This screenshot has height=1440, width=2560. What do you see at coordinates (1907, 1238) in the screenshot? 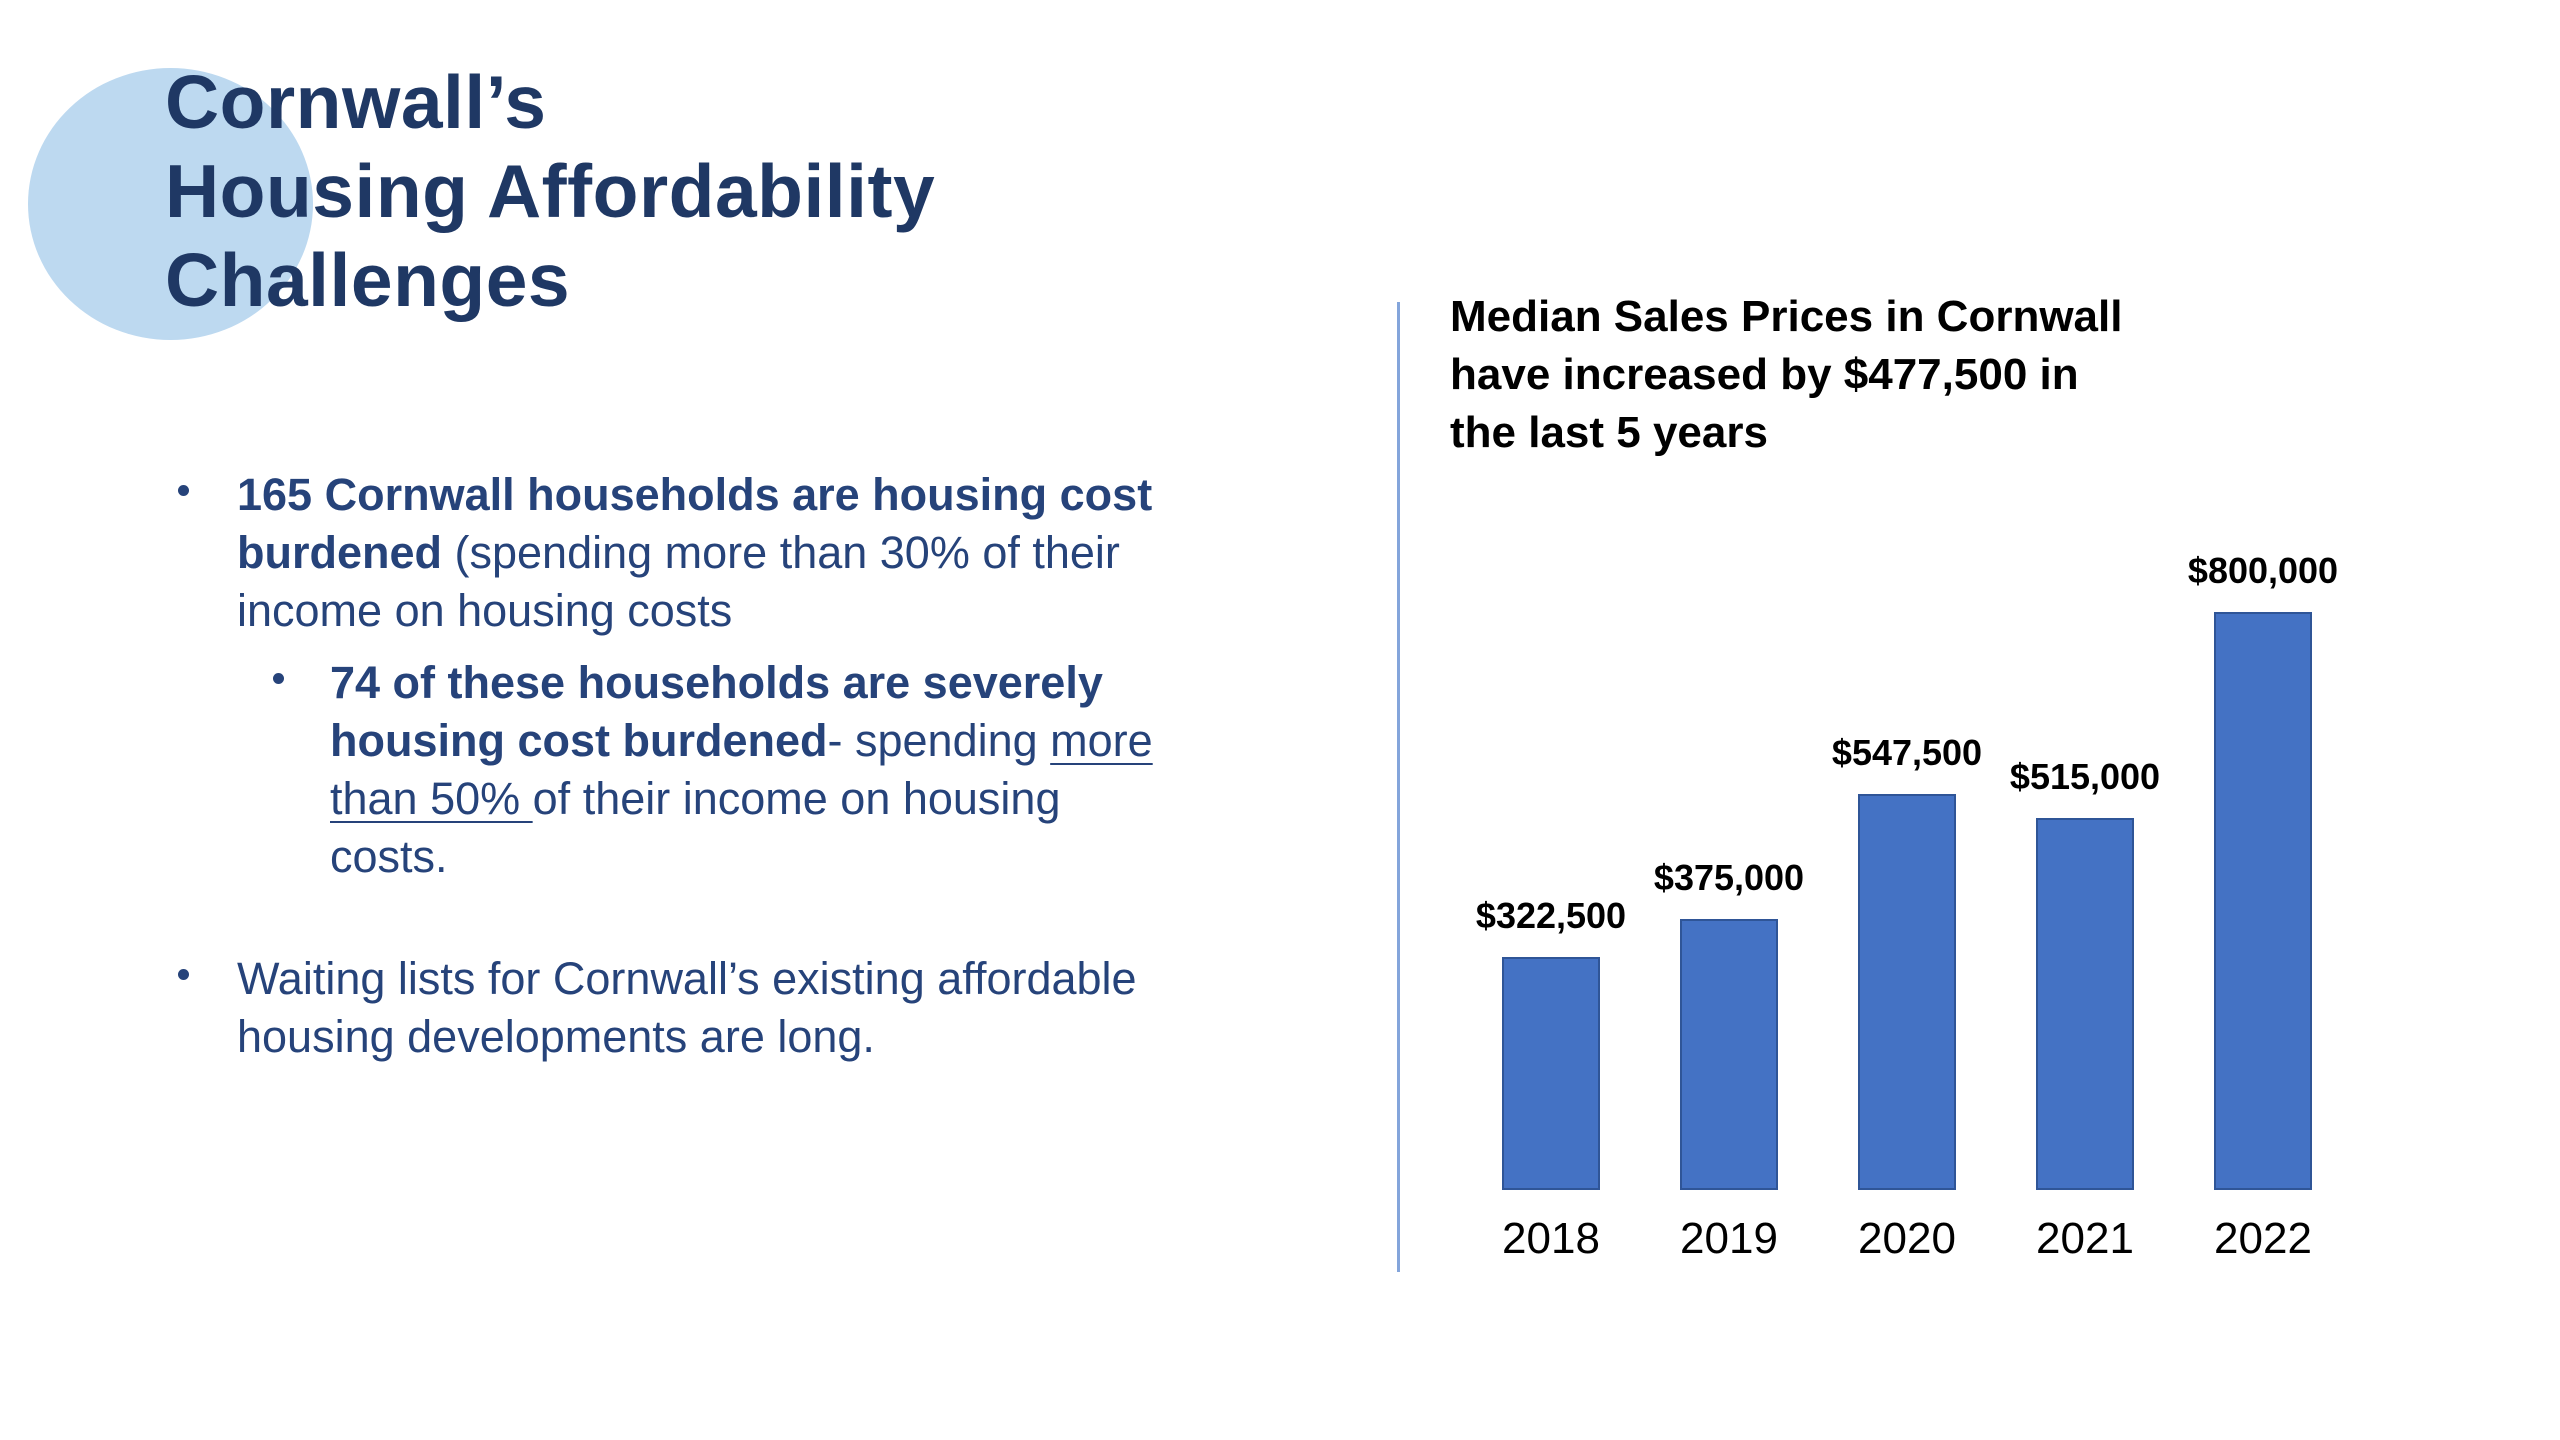
I see `bar-year-label-2020: 2020` at bounding box center [1907, 1238].